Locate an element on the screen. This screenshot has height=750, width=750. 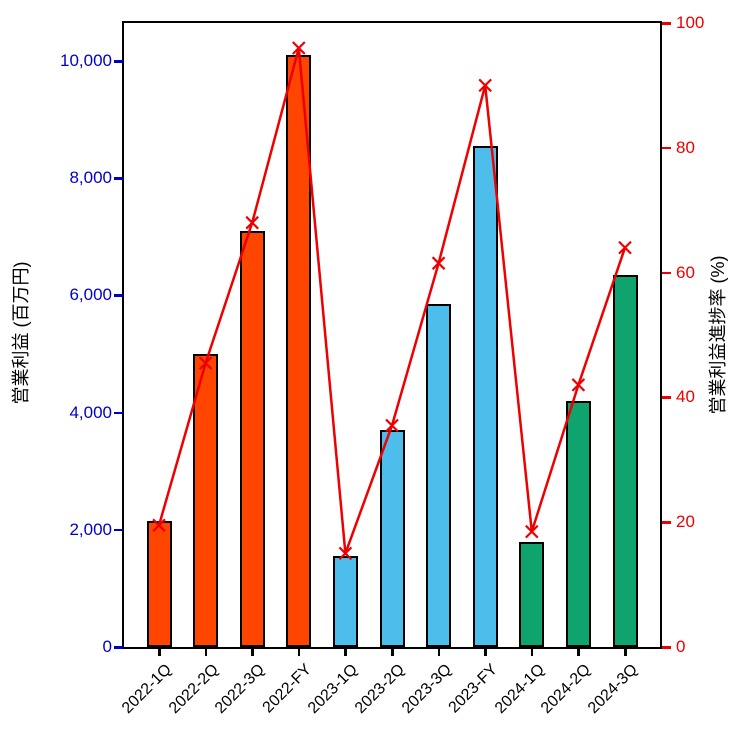
left-tick-4,000 is located at coordinates (118, 413).